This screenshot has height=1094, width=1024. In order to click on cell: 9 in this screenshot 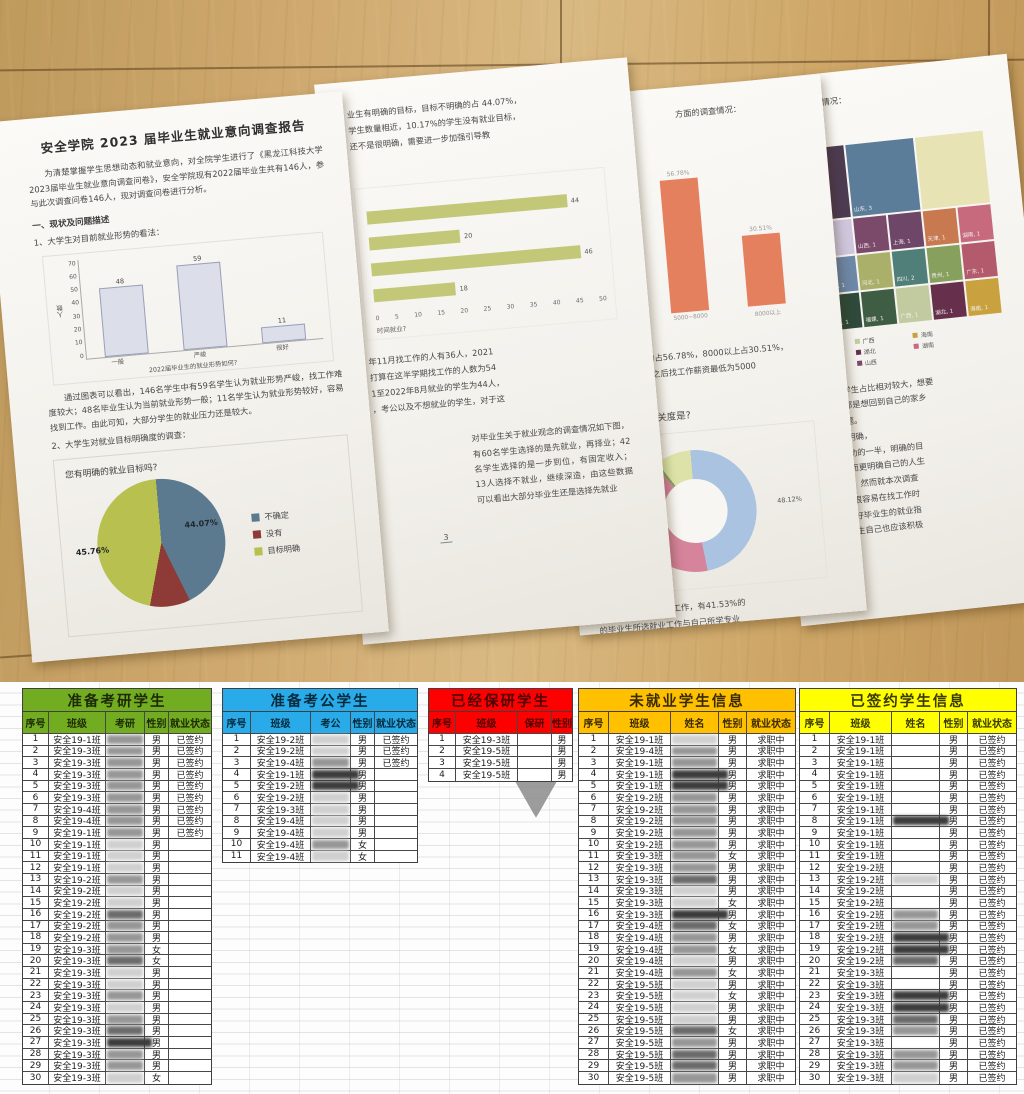, I will do `click(594, 833)`.